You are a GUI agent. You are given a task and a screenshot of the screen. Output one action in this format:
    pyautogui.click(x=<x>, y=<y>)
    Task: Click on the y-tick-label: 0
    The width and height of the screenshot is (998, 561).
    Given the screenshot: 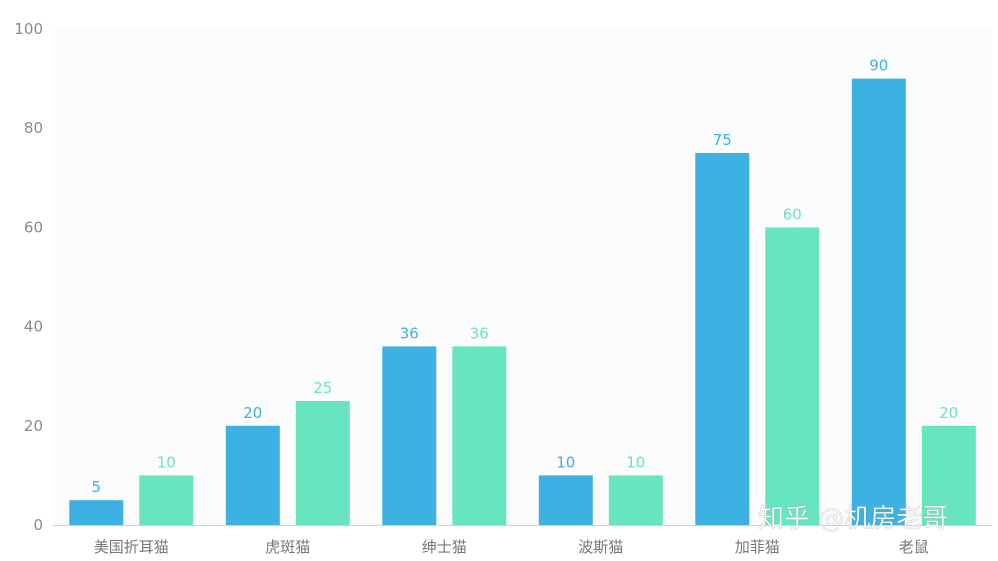 What is the action you would take?
    pyautogui.click(x=38, y=525)
    